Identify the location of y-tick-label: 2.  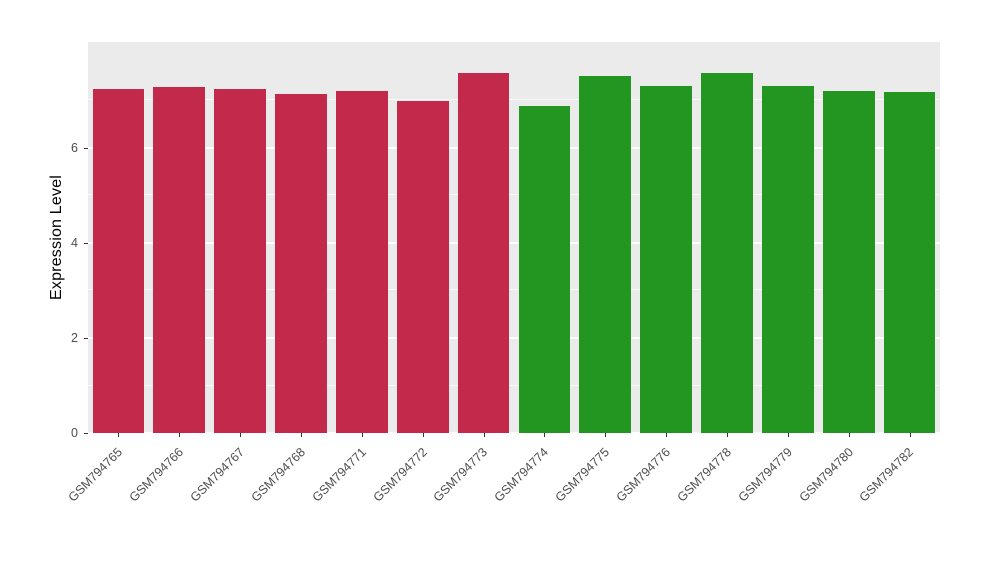
(74, 337).